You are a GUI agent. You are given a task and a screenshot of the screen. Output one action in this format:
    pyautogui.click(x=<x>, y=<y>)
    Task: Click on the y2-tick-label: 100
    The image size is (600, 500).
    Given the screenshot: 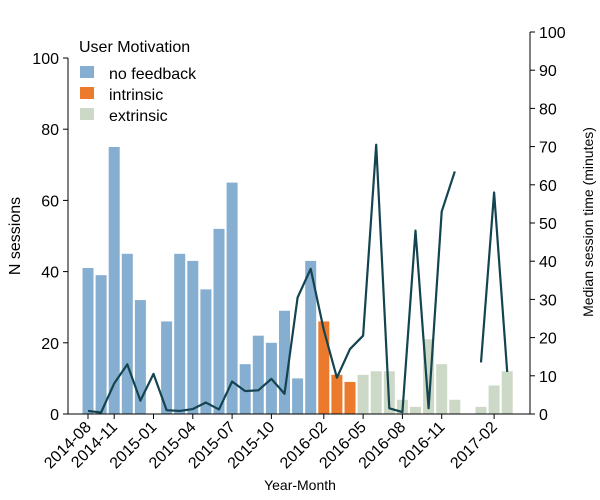 What is the action you would take?
    pyautogui.click(x=552, y=33)
    